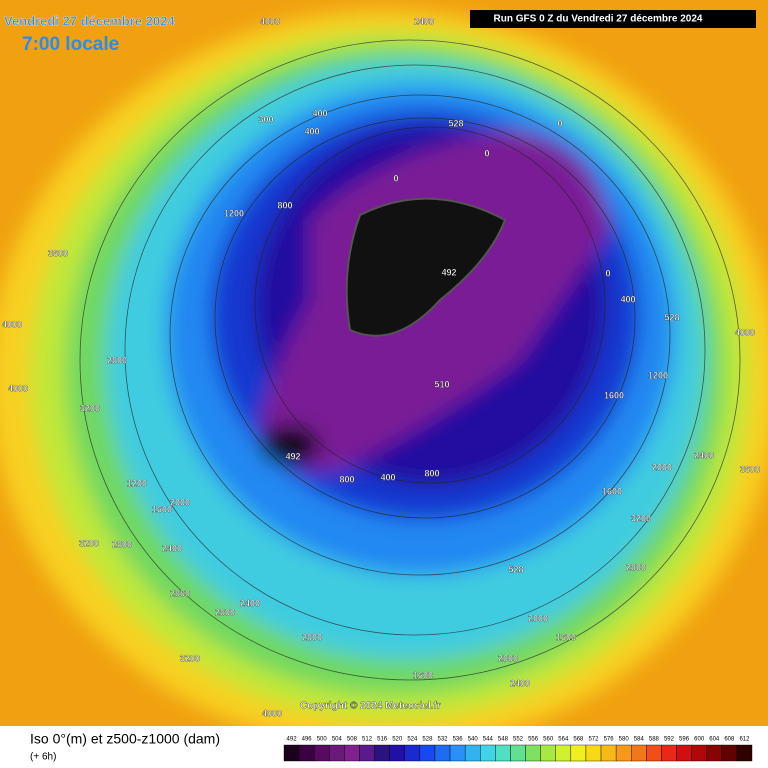  Describe the element at coordinates (624, 740) in the screenshot. I see `legend-label: 580` at that location.